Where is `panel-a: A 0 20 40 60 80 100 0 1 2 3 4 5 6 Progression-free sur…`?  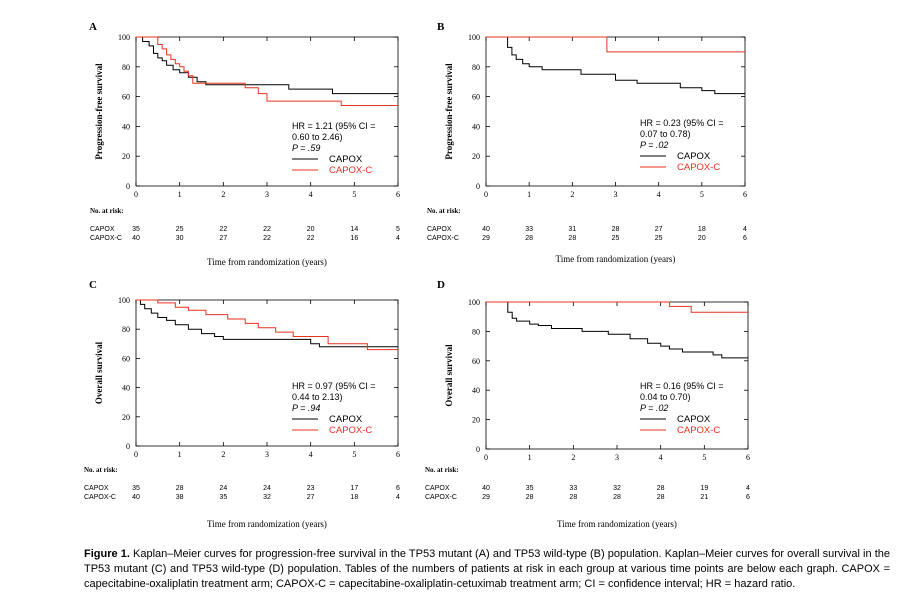 panel-a: A 0 20 40 60 80 100 0 1 2 3 4 5 6 Progression-free sur… is located at coordinates (244, 144).